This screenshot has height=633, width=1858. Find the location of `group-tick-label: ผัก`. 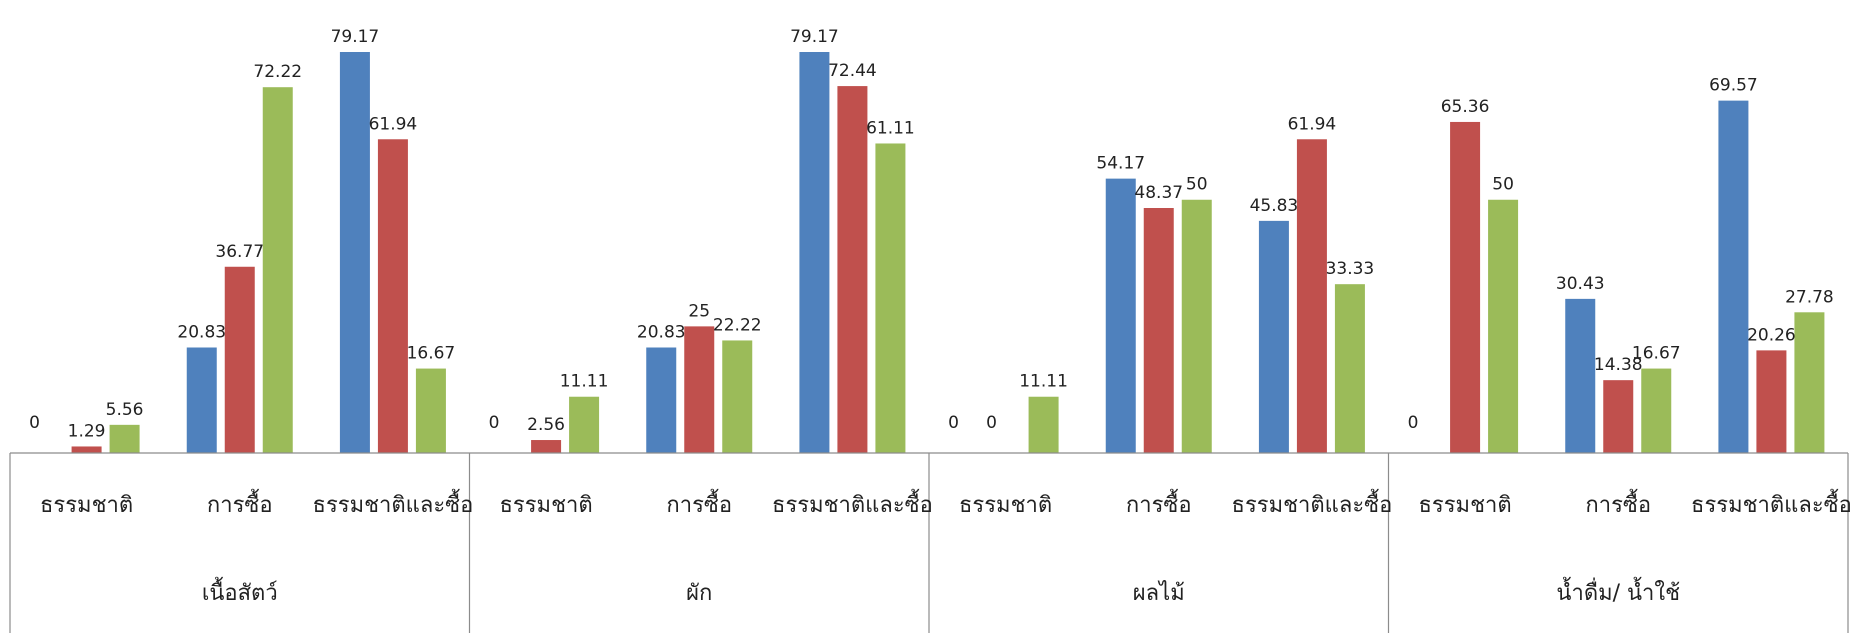

group-tick-label: ผัก is located at coordinates (699, 593).